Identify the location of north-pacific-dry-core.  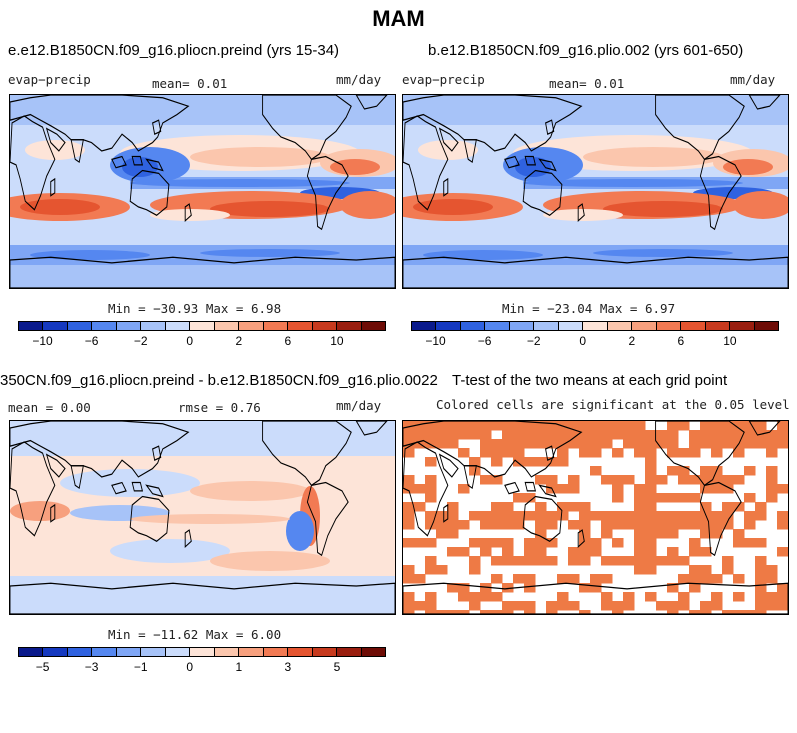
(653, 157).